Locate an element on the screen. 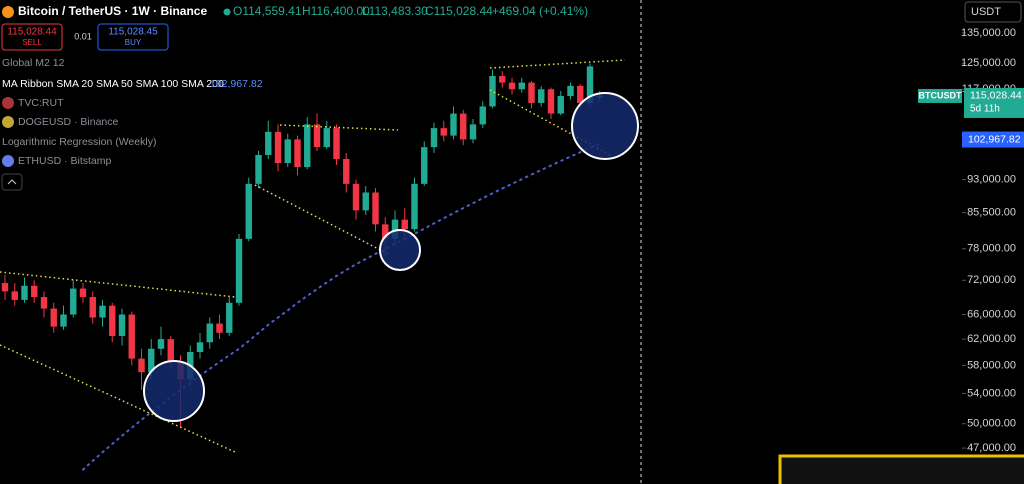 Image resolution: width=1024 pixels, height=484 pixels. indicator: Logarithmic Regression (Weekly) is located at coordinates (79, 142).